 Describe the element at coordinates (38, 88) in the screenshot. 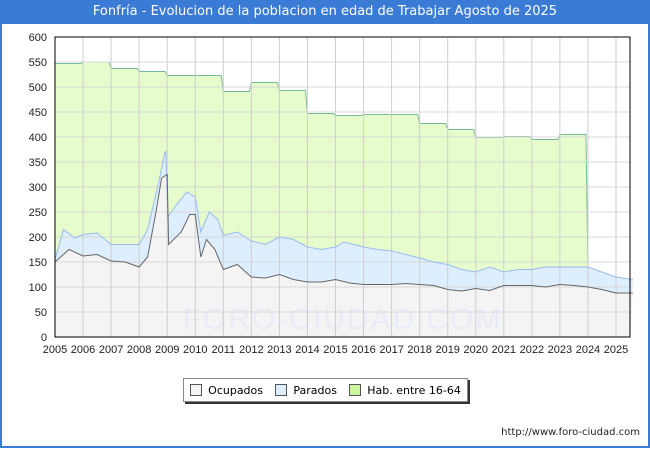

I see `y-tick-label: 500` at that location.